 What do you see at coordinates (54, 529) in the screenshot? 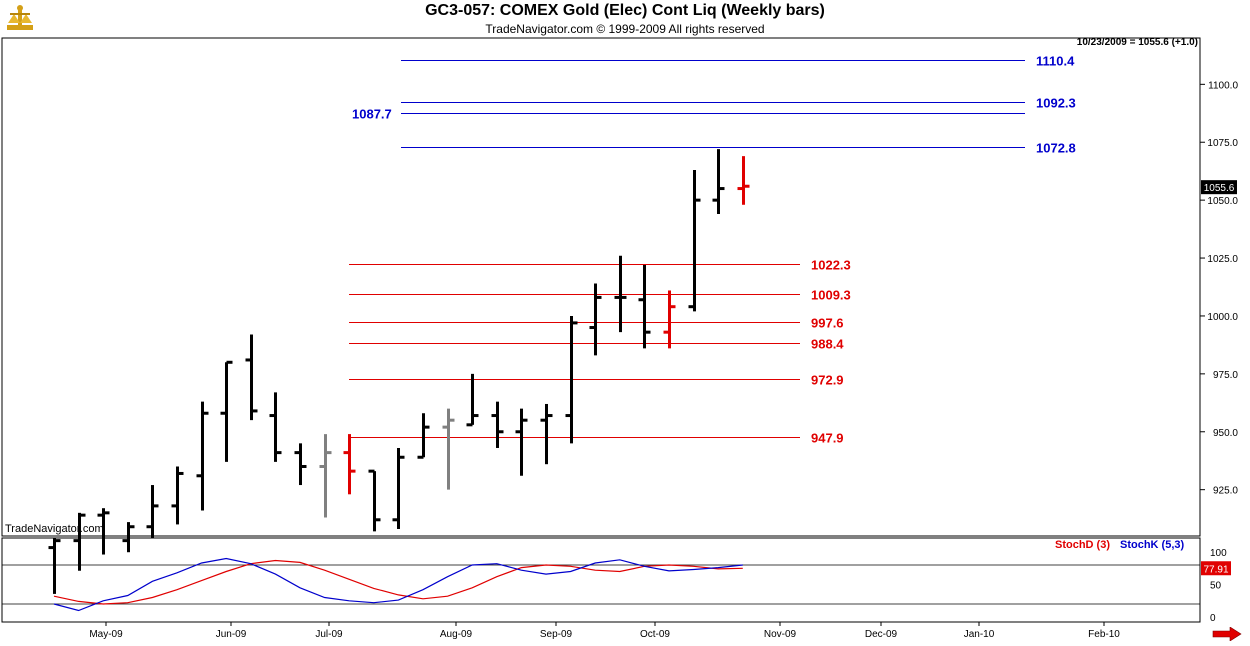
I see `watermark: TradeNavigator.com` at bounding box center [54, 529].